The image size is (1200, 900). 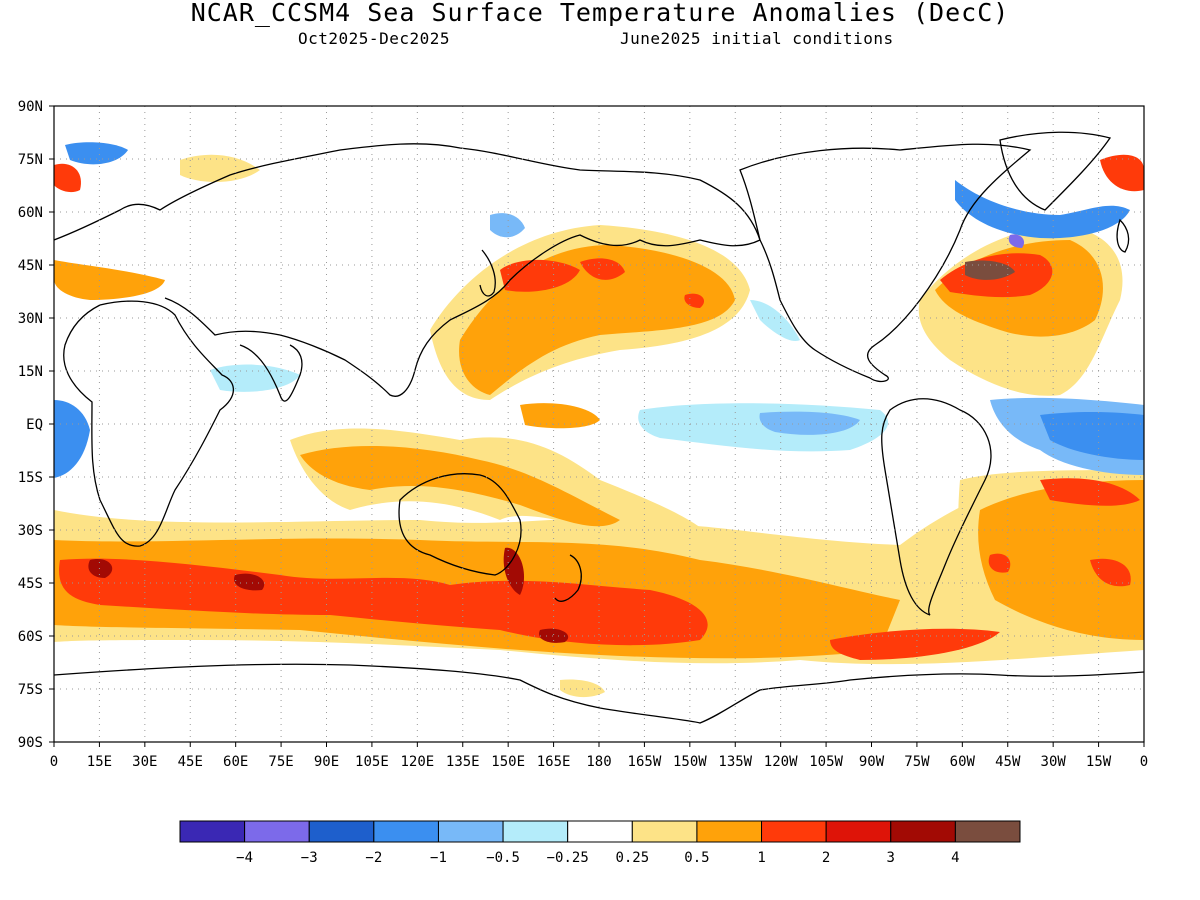 What do you see at coordinates (761, 858) in the screenshot?
I see `colorbar-label: 1` at bounding box center [761, 858].